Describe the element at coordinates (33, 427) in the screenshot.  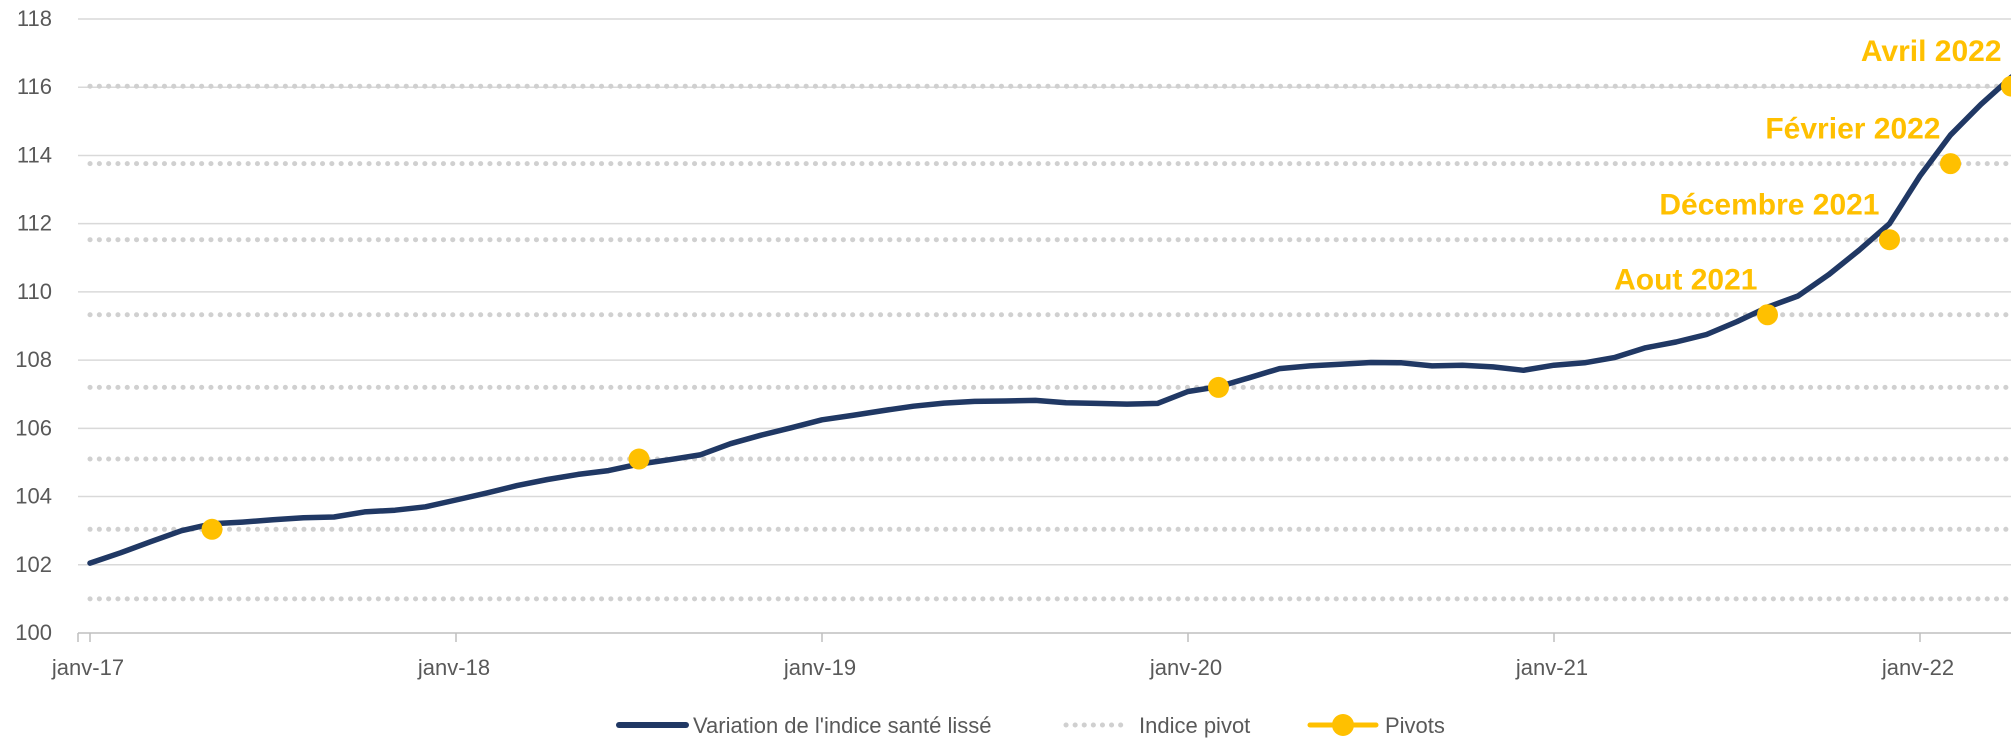
I see `y-tick-label: 106` at that location.